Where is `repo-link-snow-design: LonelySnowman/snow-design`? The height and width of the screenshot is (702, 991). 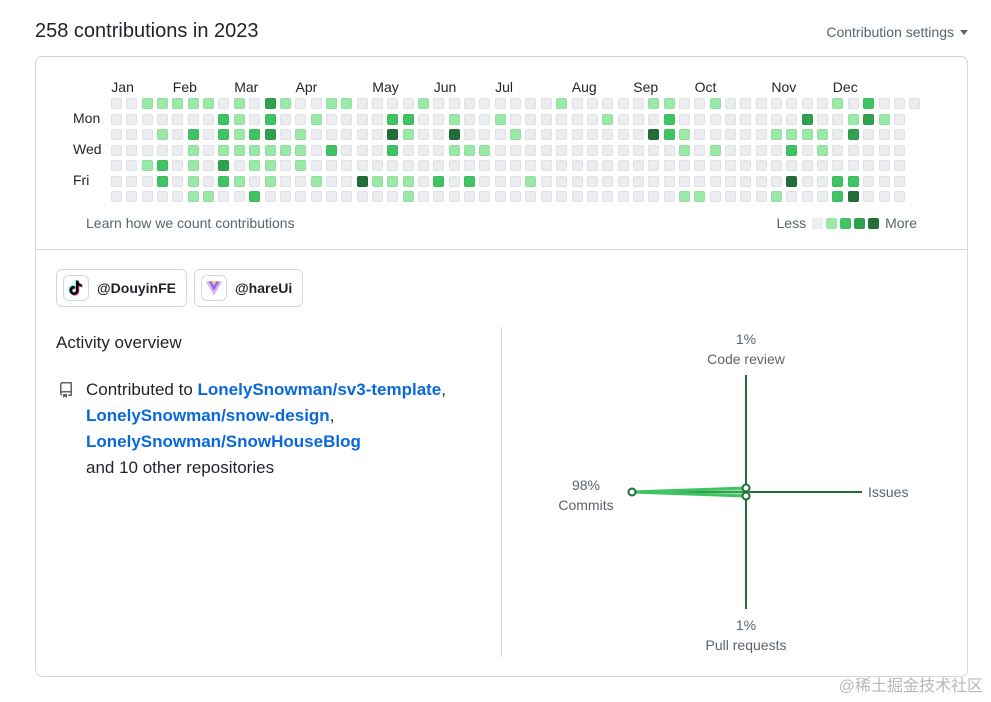 repo-link-snow-design: LonelySnowman/snow-design is located at coordinates (208, 415).